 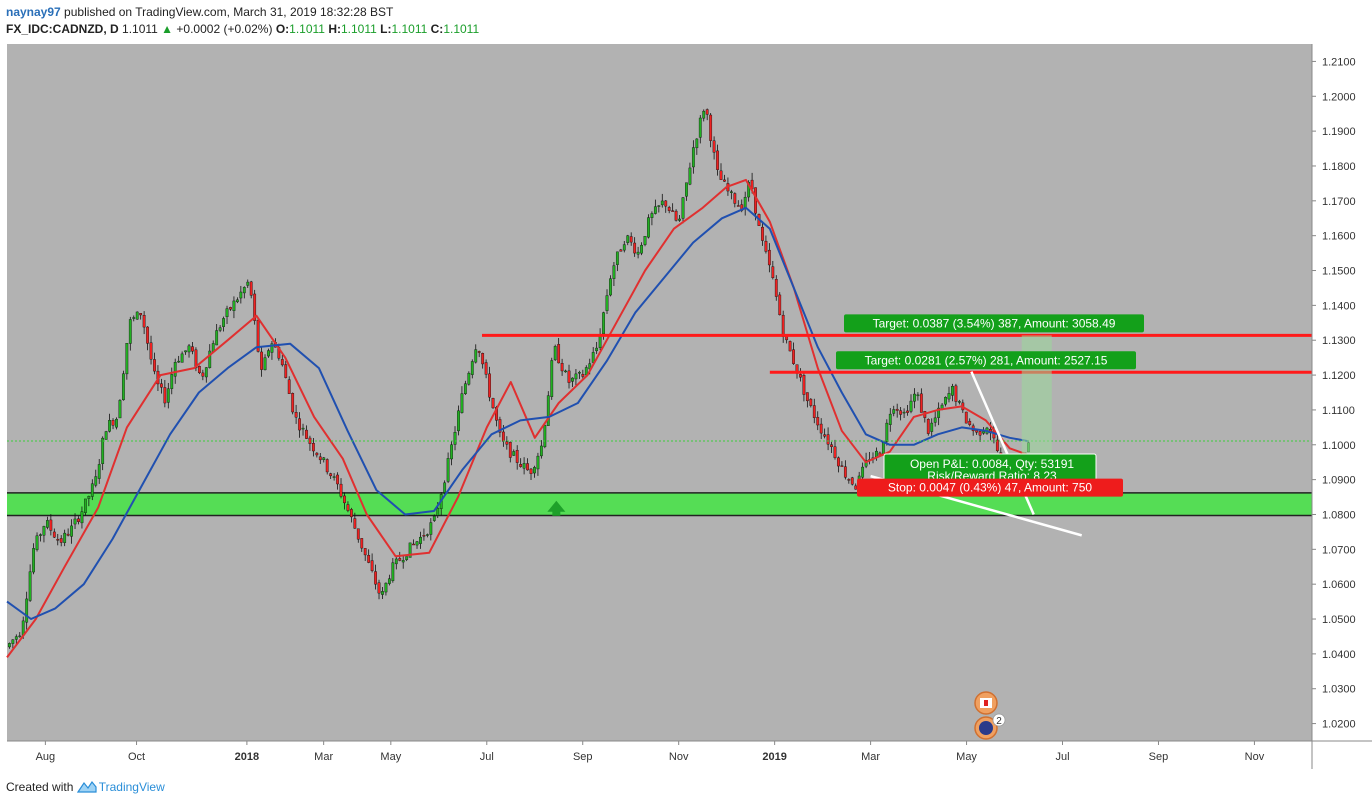 I want to click on y-tick-label: 1.0500, so click(x=1339, y=620).